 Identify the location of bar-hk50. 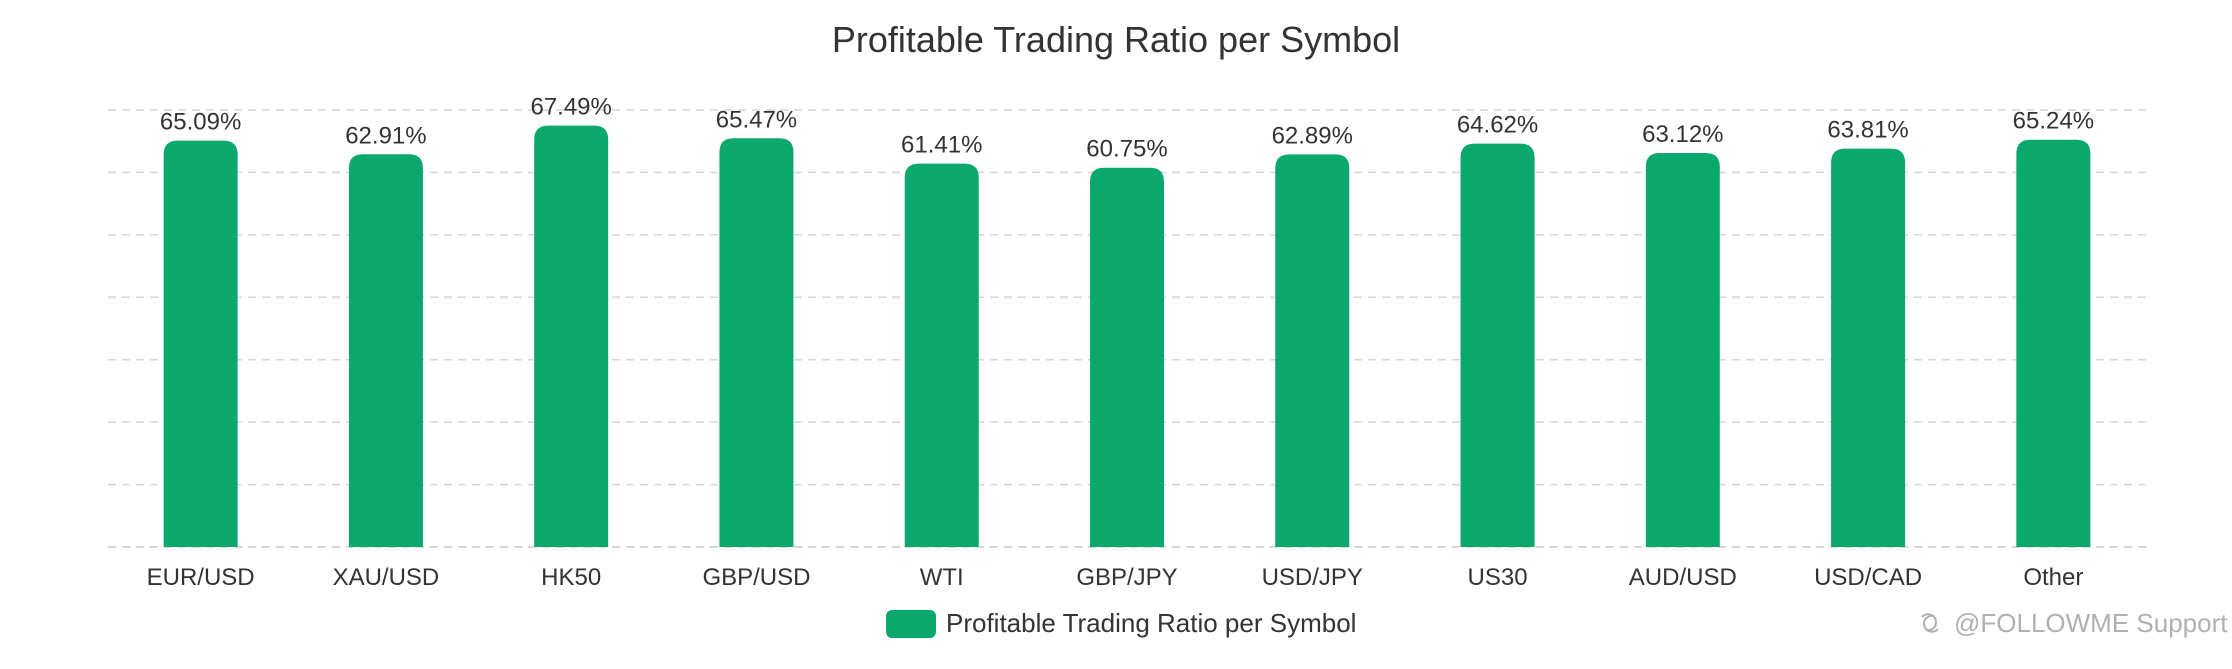
(571, 336).